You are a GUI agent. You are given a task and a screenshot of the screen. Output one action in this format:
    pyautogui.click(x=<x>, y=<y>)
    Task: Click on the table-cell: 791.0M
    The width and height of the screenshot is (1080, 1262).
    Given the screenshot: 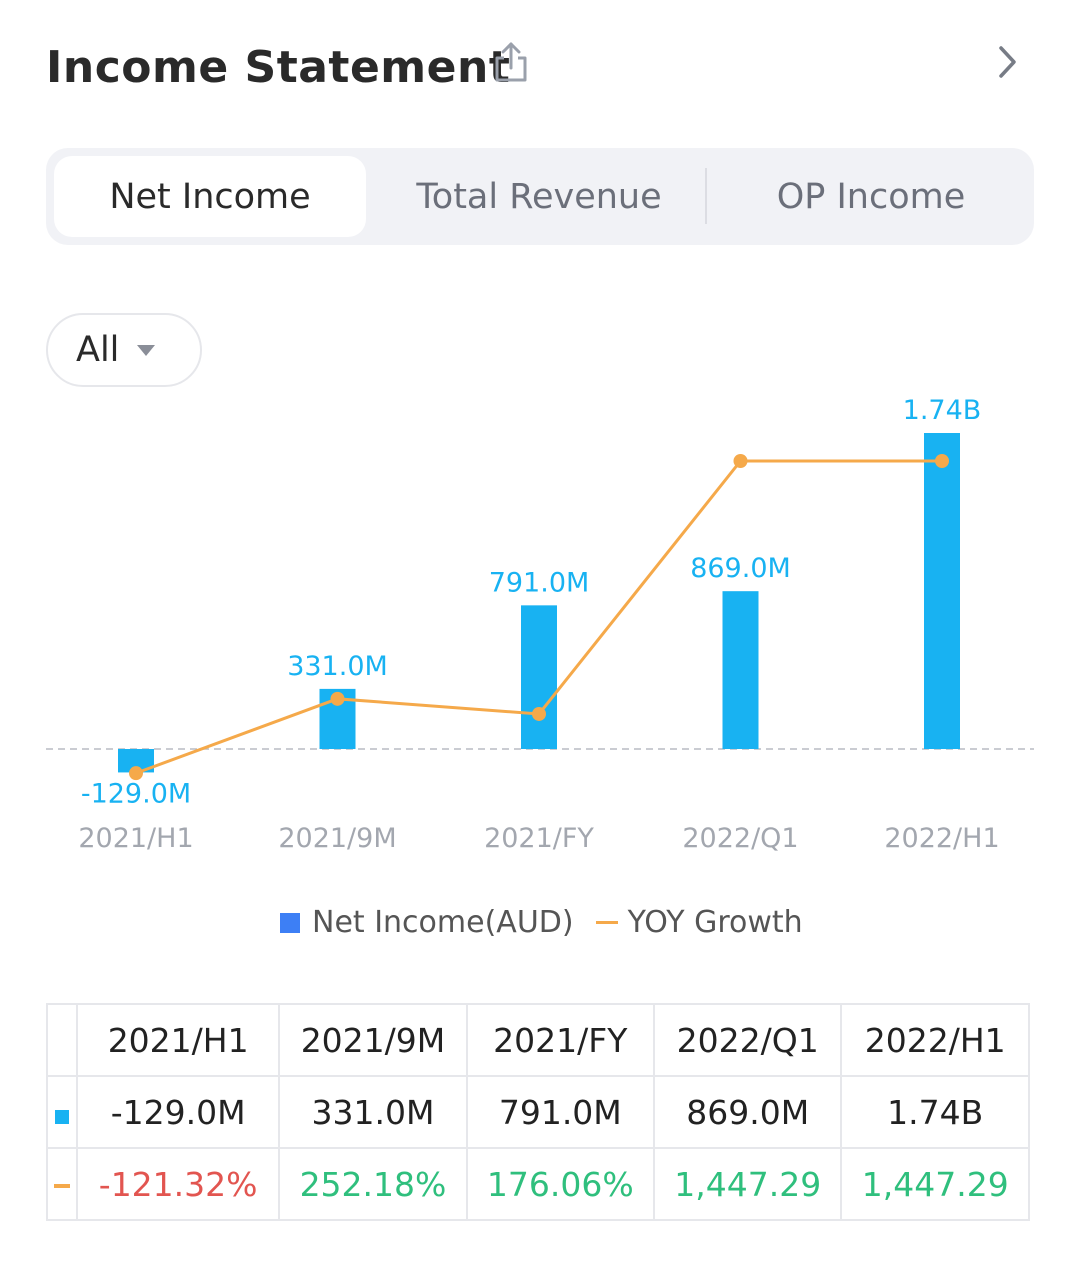 What is the action you would take?
    pyautogui.click(x=560, y=1112)
    